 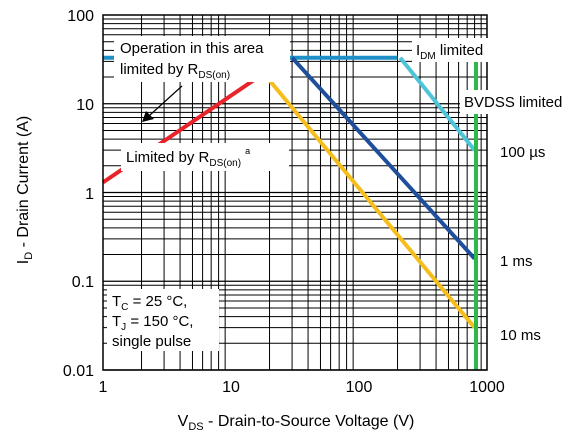 What do you see at coordinates (437, 104) in the screenshot?
I see `series-100us-line` at bounding box center [437, 104].